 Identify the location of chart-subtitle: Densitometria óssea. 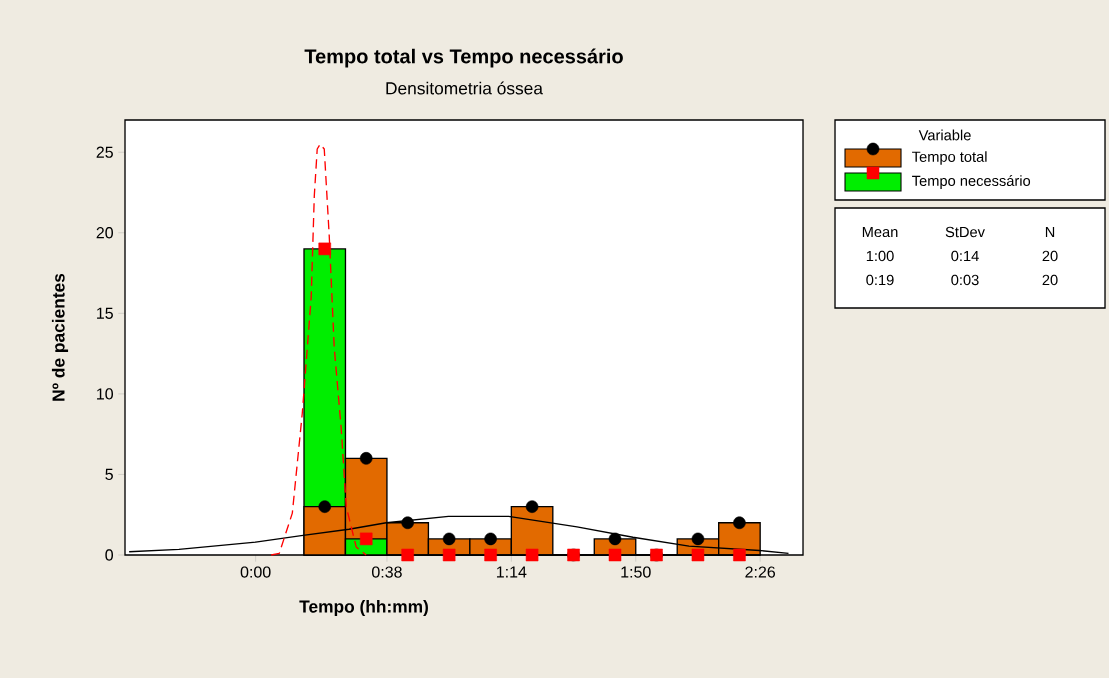
(464, 88).